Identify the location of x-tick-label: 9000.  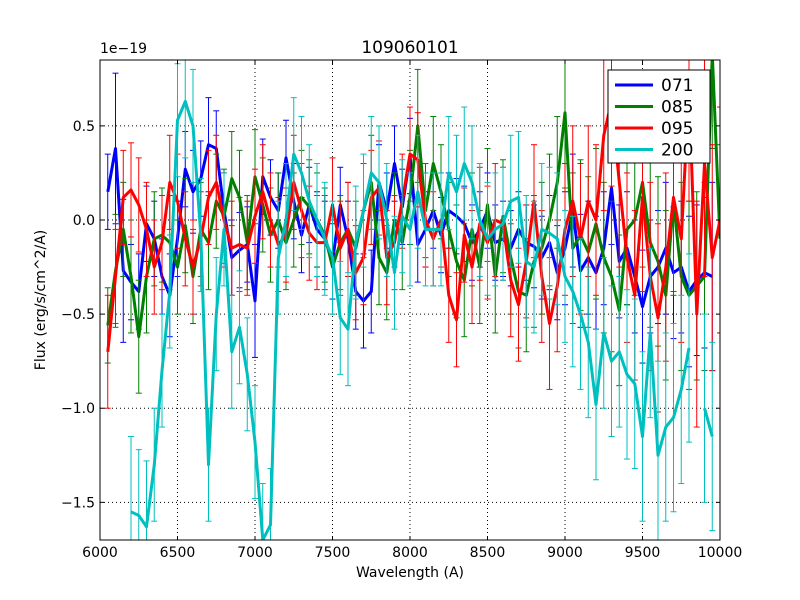
(565, 553).